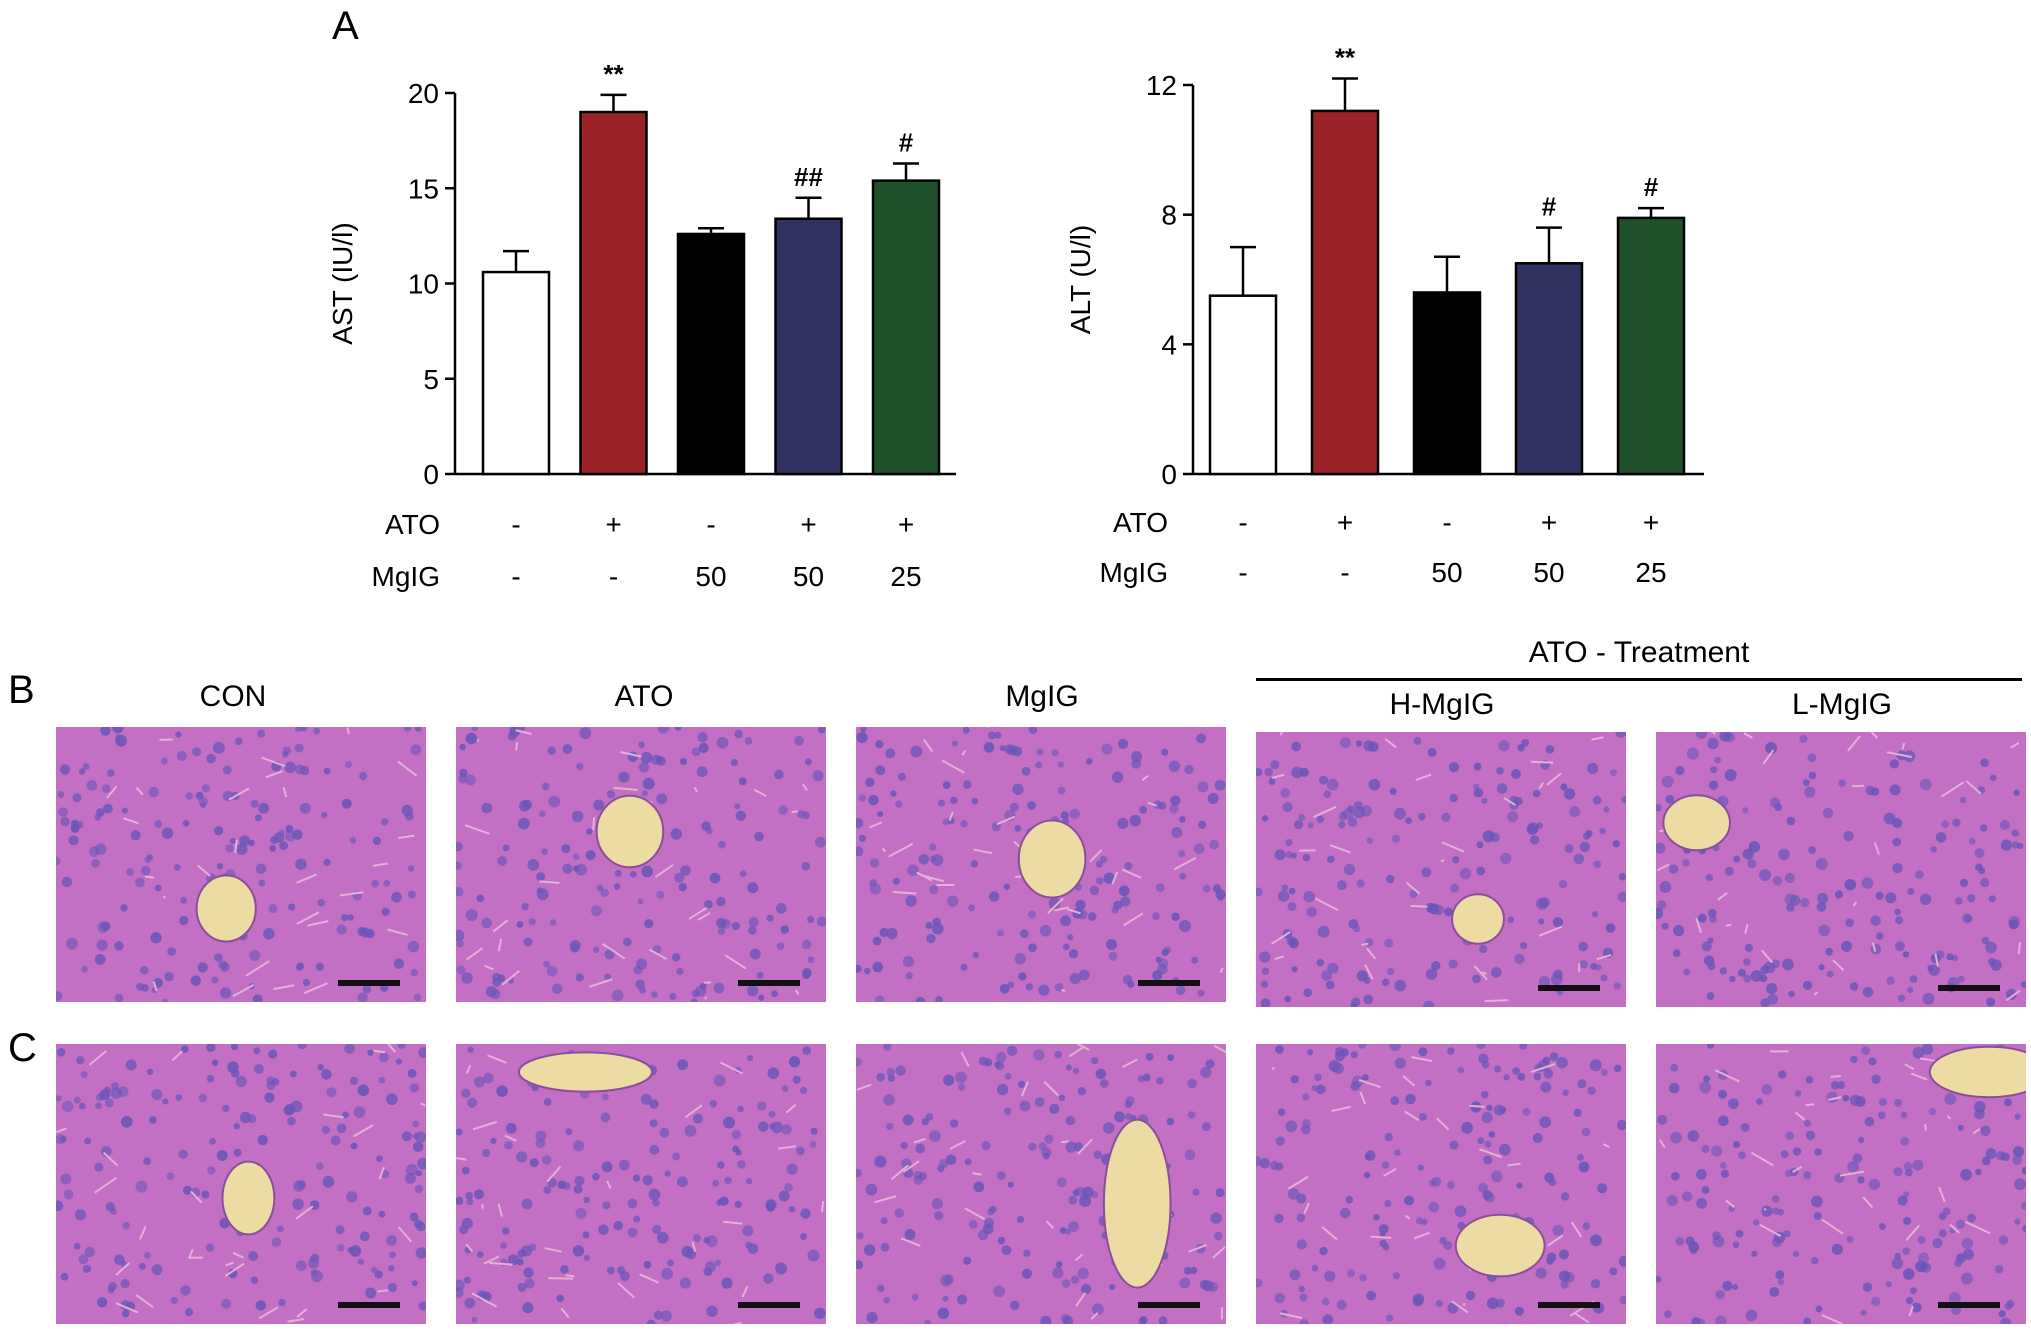 The height and width of the screenshot is (1331, 2031). Describe the element at coordinates (516, 373) in the screenshot. I see `bar` at that location.